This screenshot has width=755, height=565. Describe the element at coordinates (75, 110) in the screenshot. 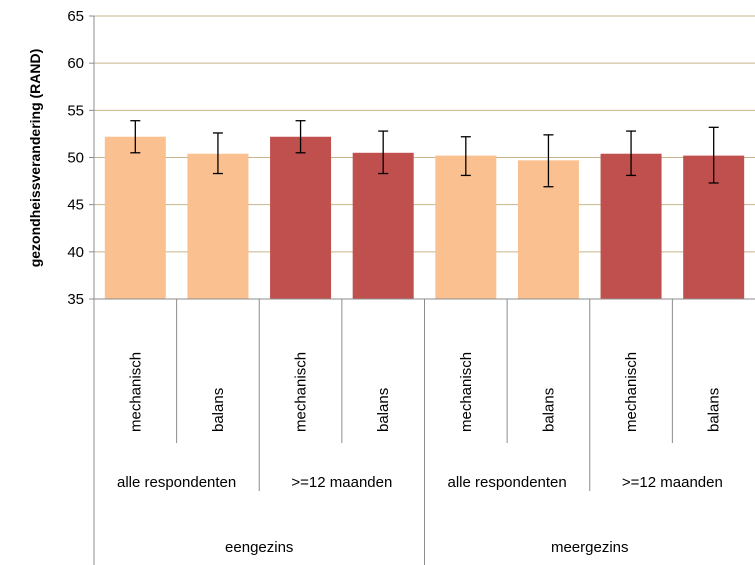

I see `y-tick-label: 55` at that location.